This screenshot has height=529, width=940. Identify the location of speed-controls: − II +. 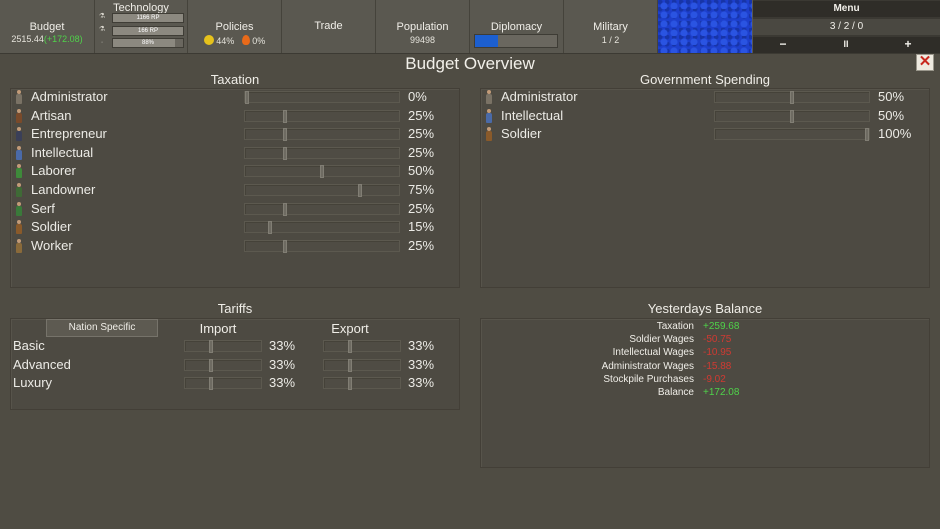
(846, 45).